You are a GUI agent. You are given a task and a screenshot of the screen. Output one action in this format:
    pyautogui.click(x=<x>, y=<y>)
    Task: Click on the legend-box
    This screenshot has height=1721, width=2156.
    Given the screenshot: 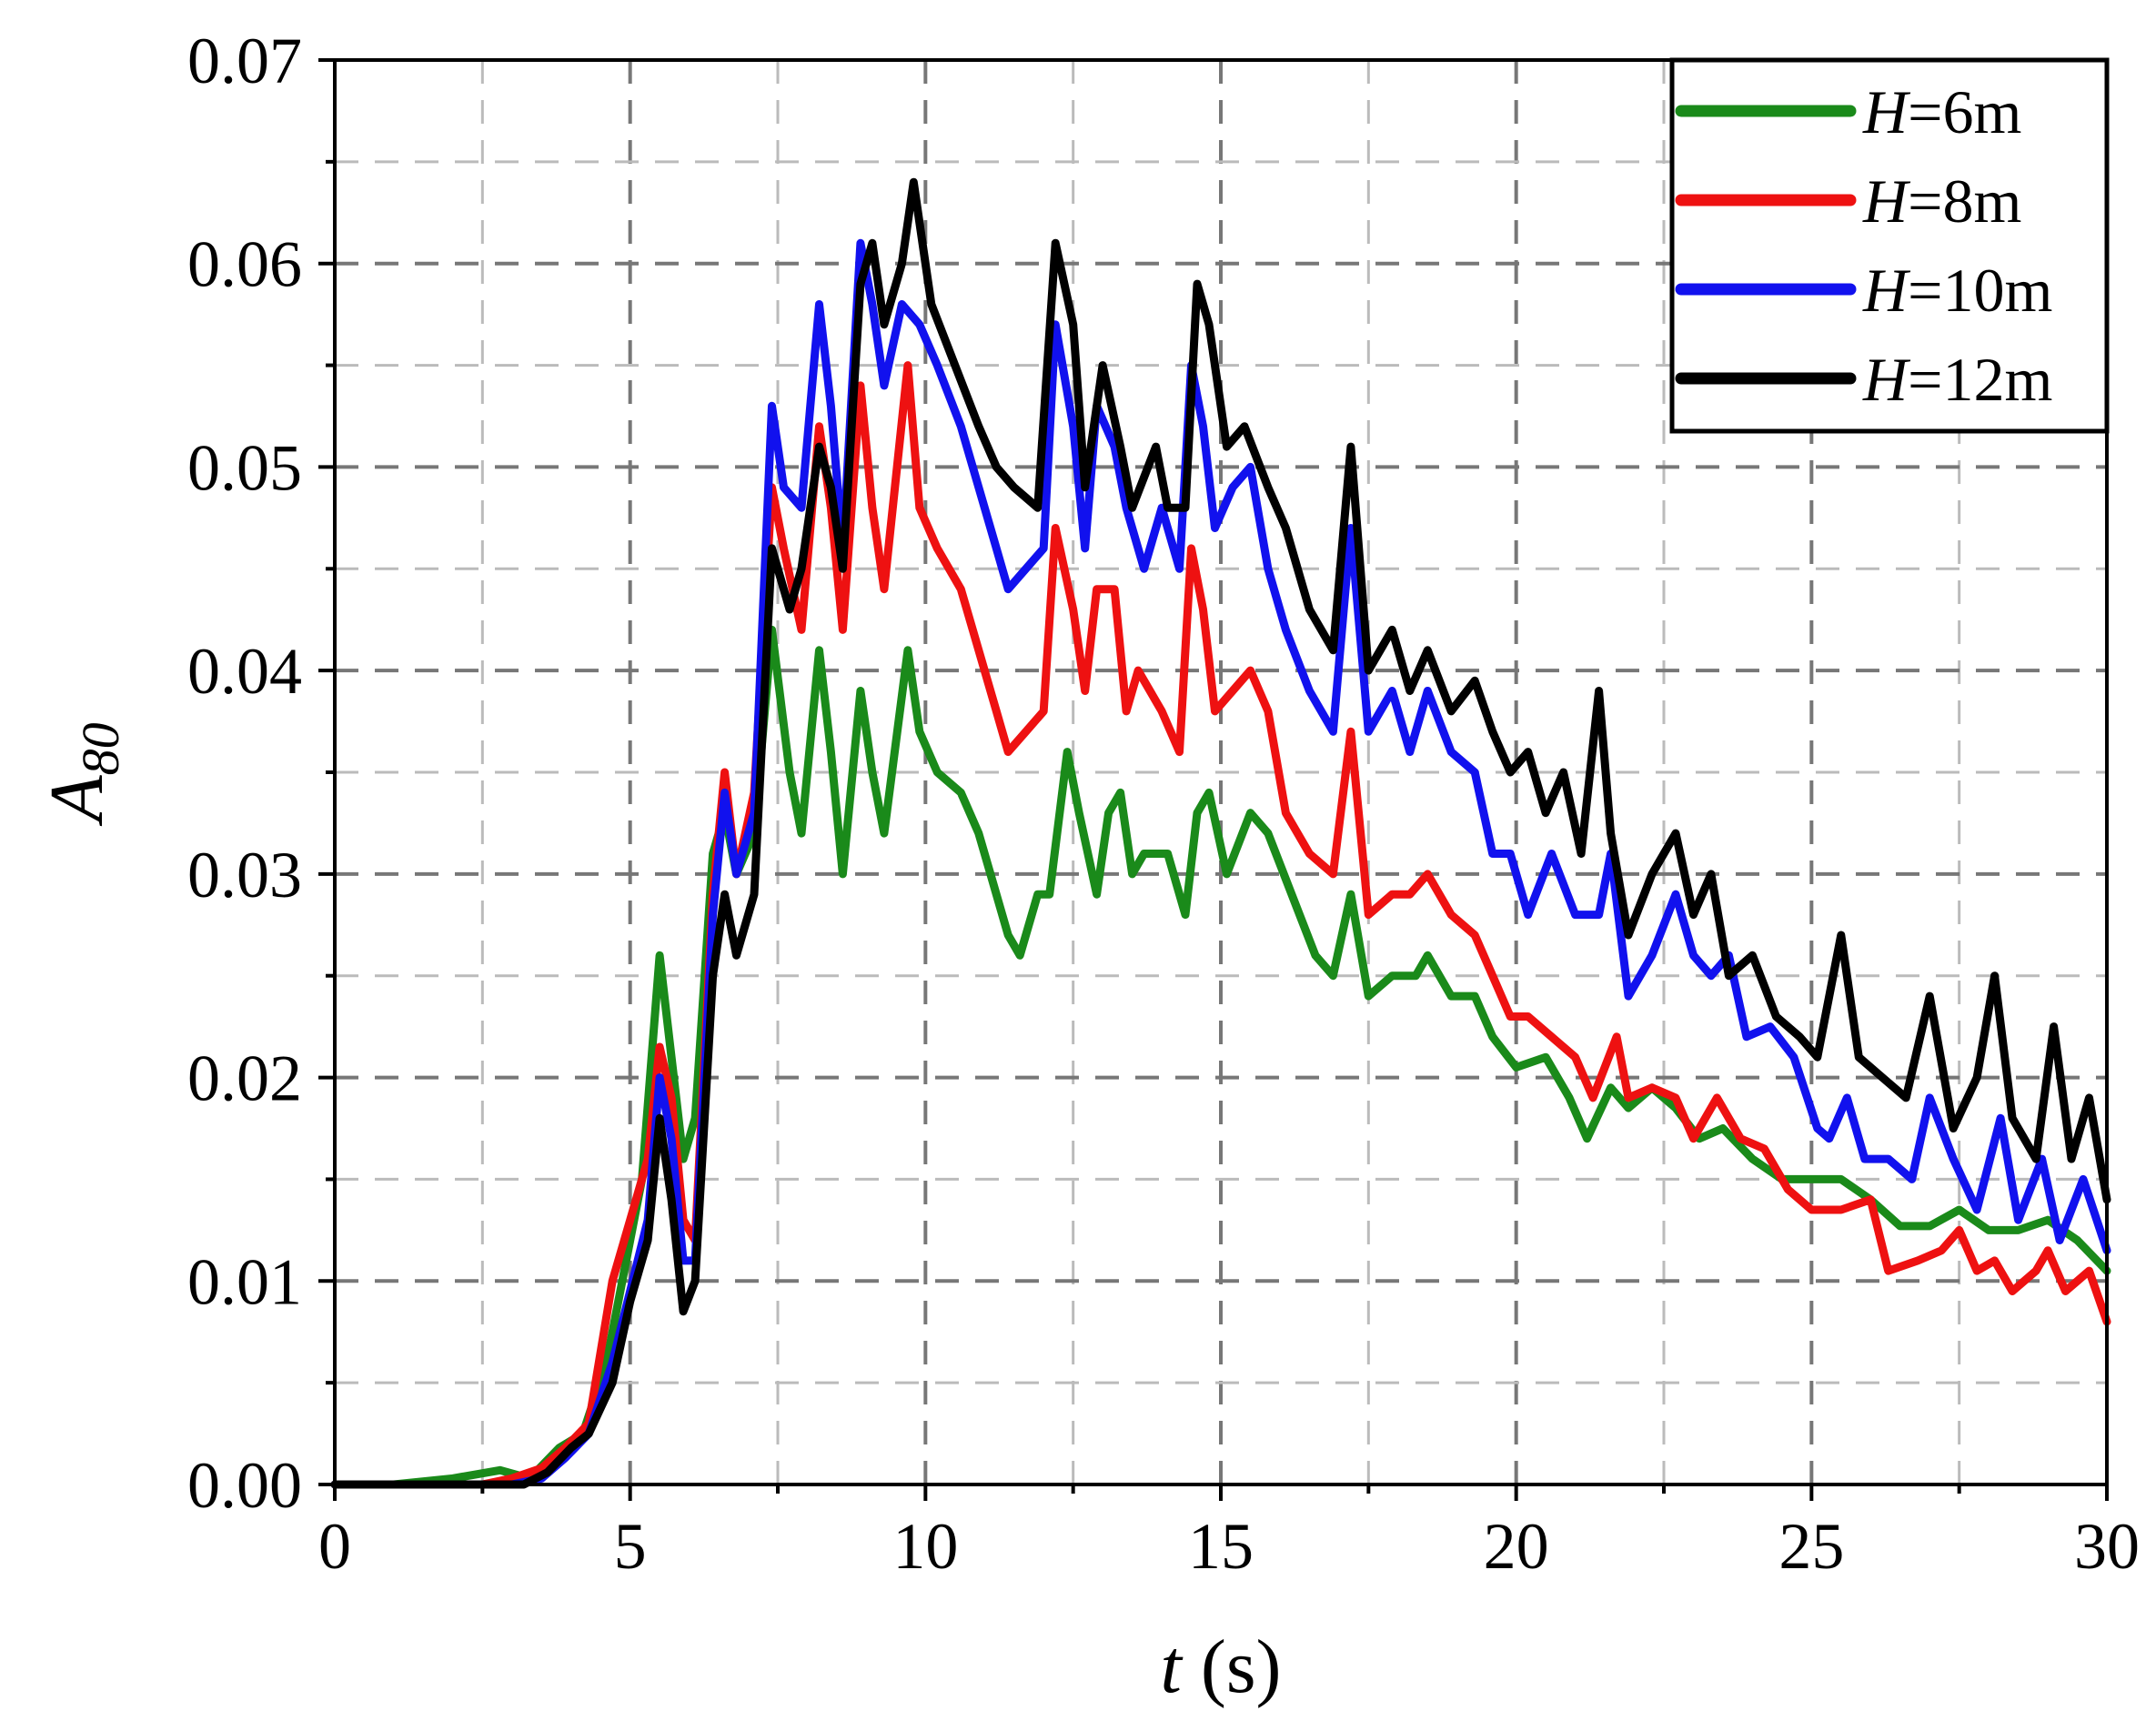 What is the action you would take?
    pyautogui.click(x=1889, y=246)
    